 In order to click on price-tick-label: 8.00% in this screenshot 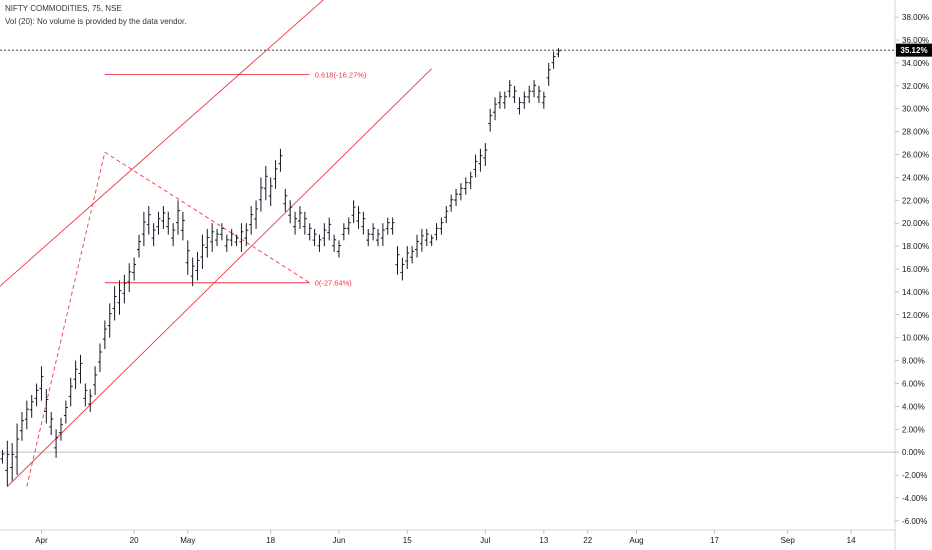, I will do `click(913, 361)`.